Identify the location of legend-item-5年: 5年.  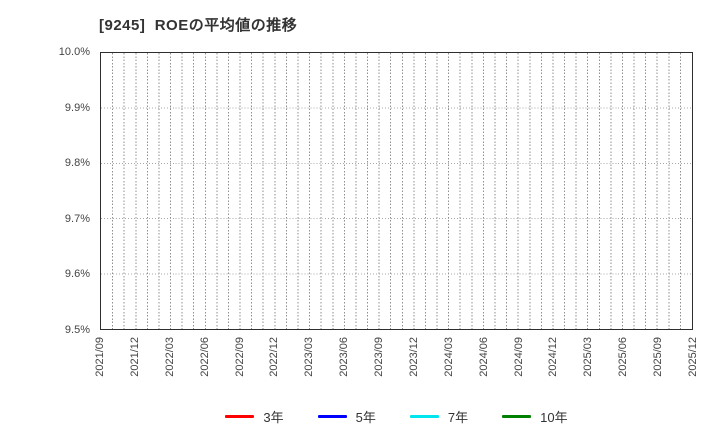
(346, 416).